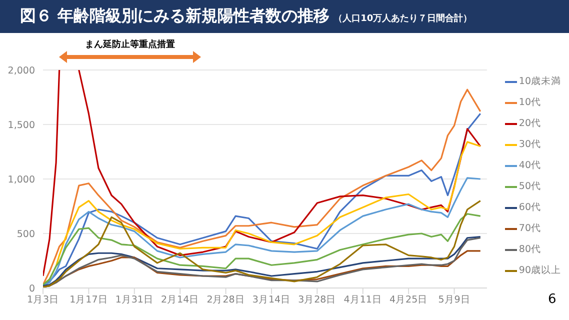 Image resolution: width=569 pixels, height=320 pixels. What do you see at coordinates (25, 234) in the screenshot?
I see `y-tick-label: 500` at bounding box center [25, 234].